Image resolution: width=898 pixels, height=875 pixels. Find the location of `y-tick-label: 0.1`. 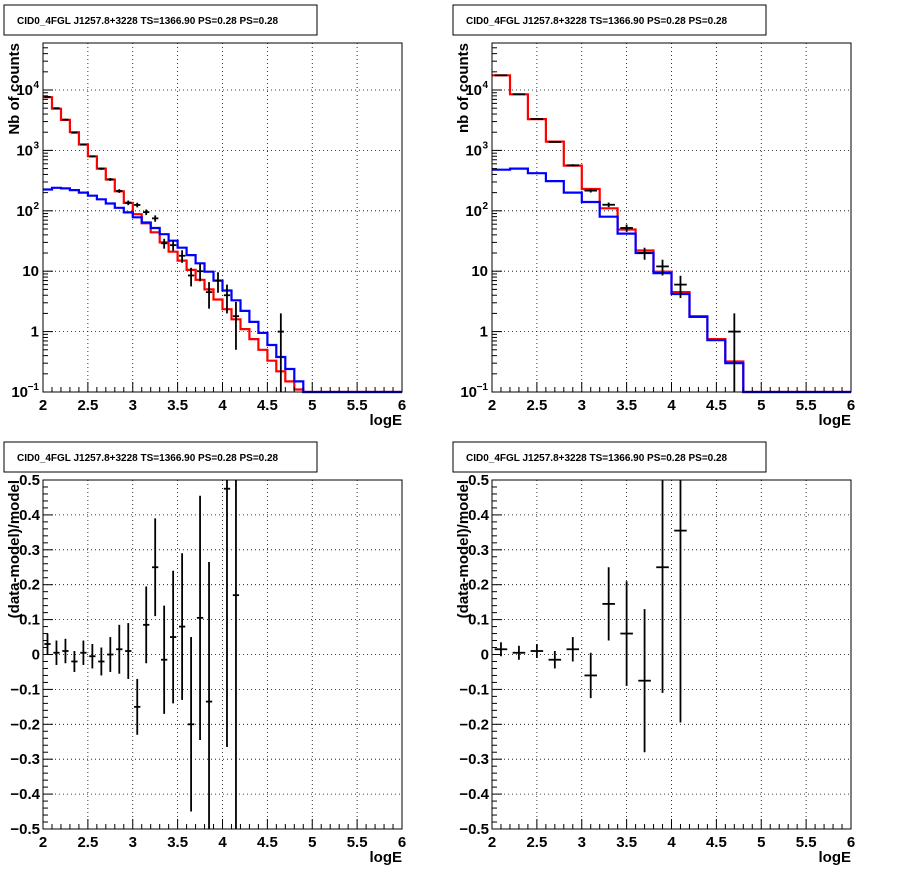

y-tick-label: 0.1 is located at coordinates (478, 620).